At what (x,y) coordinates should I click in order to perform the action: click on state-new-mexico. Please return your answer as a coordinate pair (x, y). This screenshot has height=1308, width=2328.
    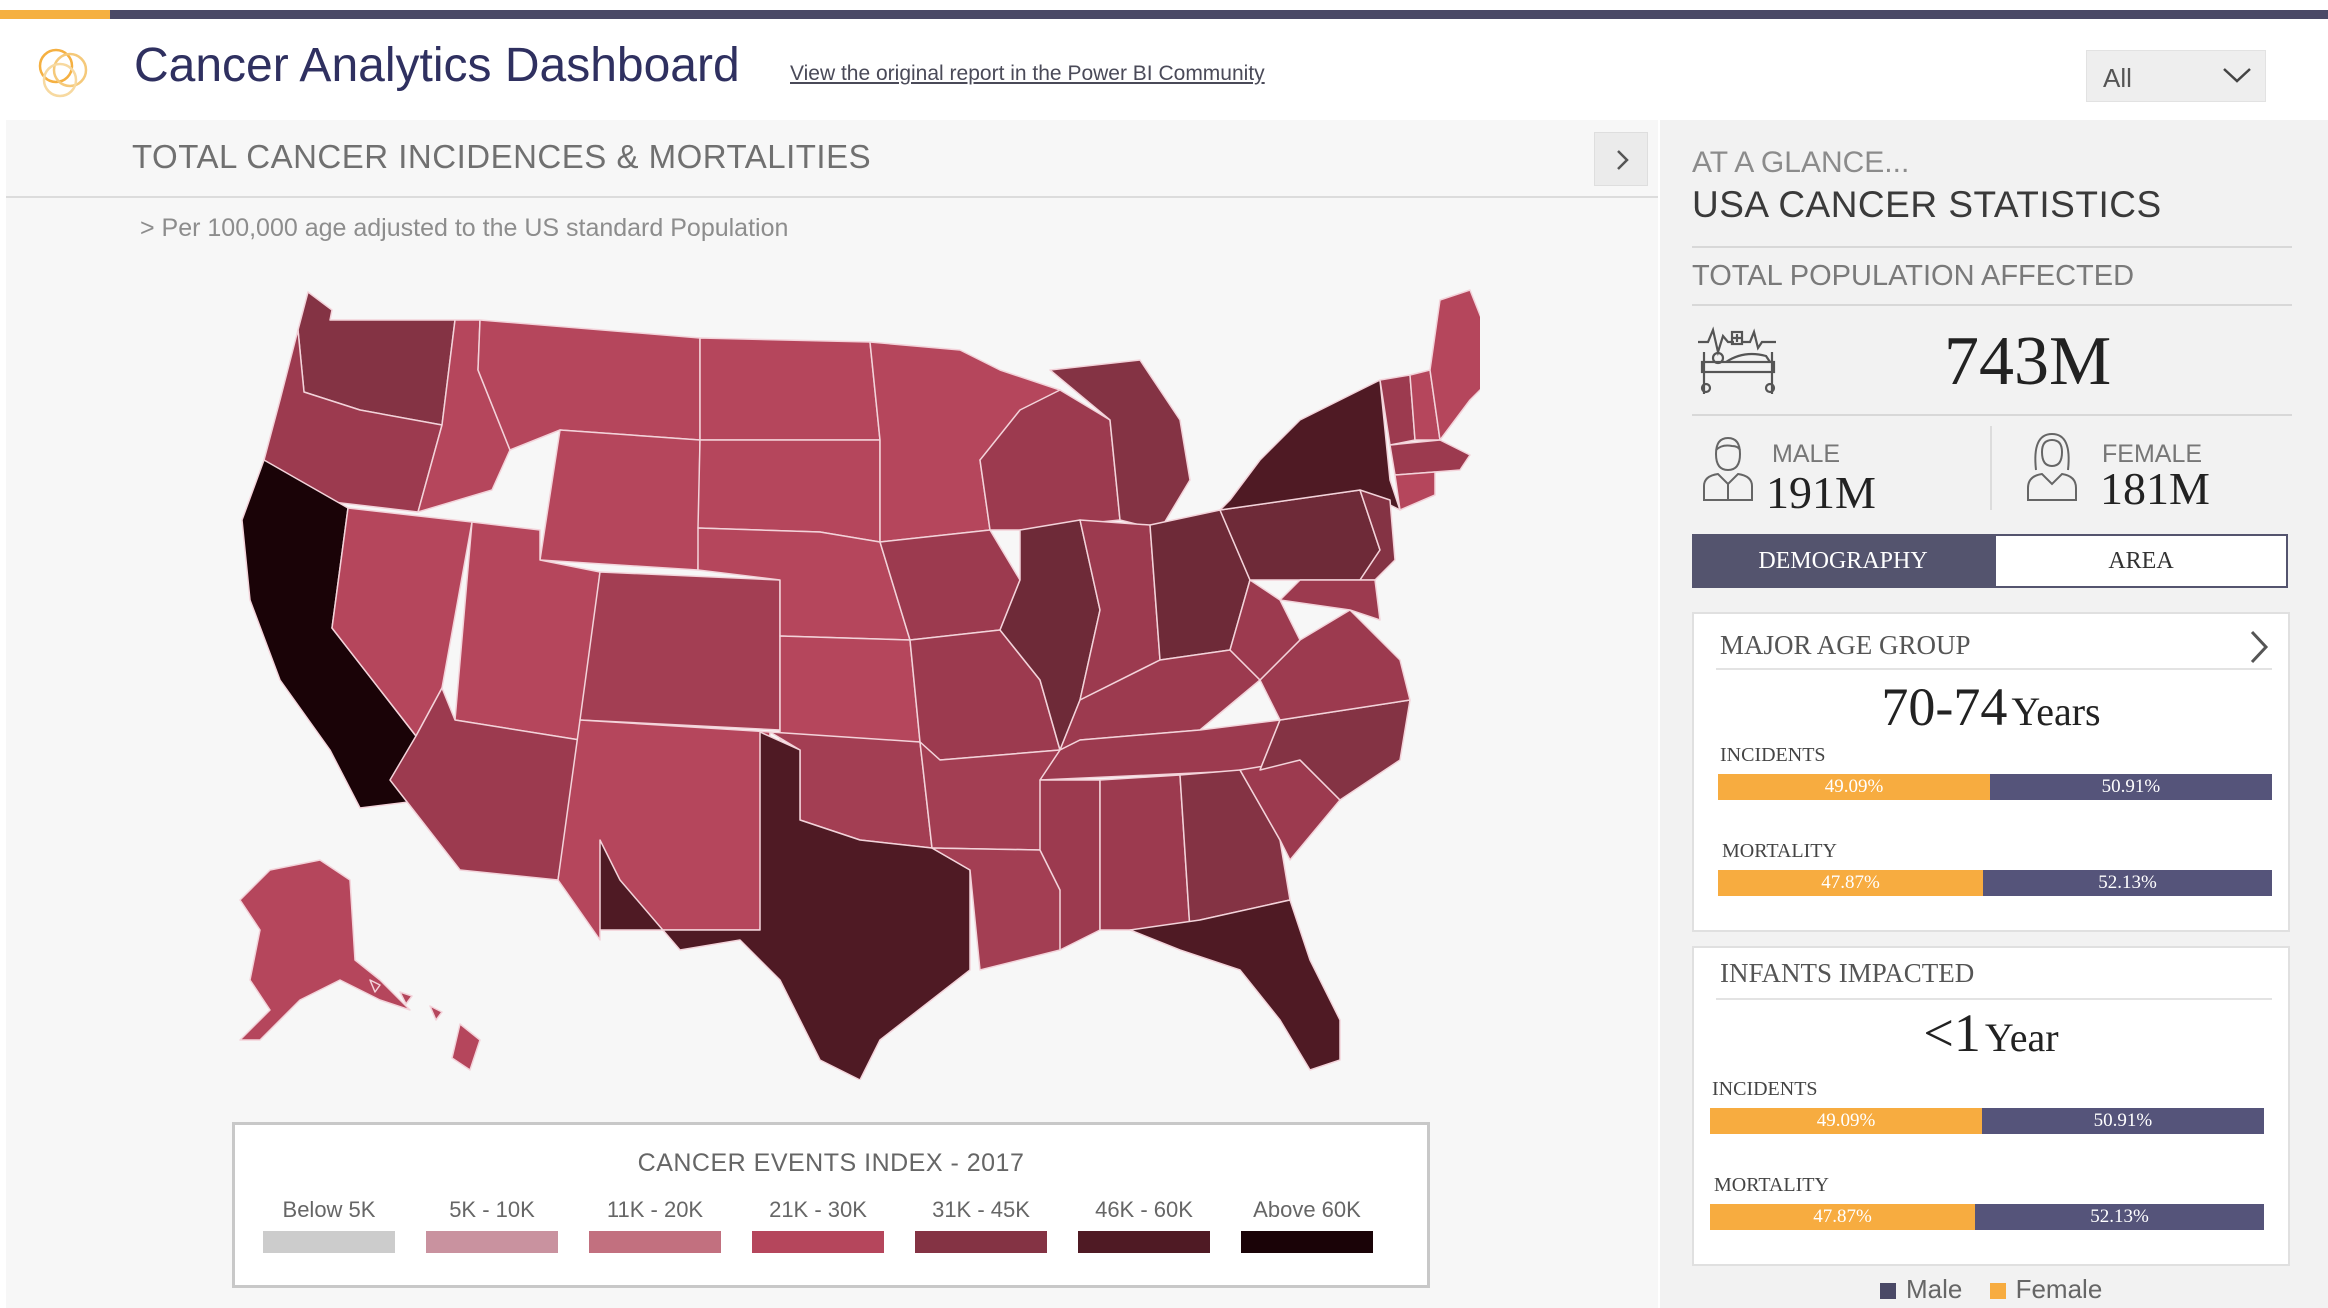
    Looking at the image, I should click on (664, 830).